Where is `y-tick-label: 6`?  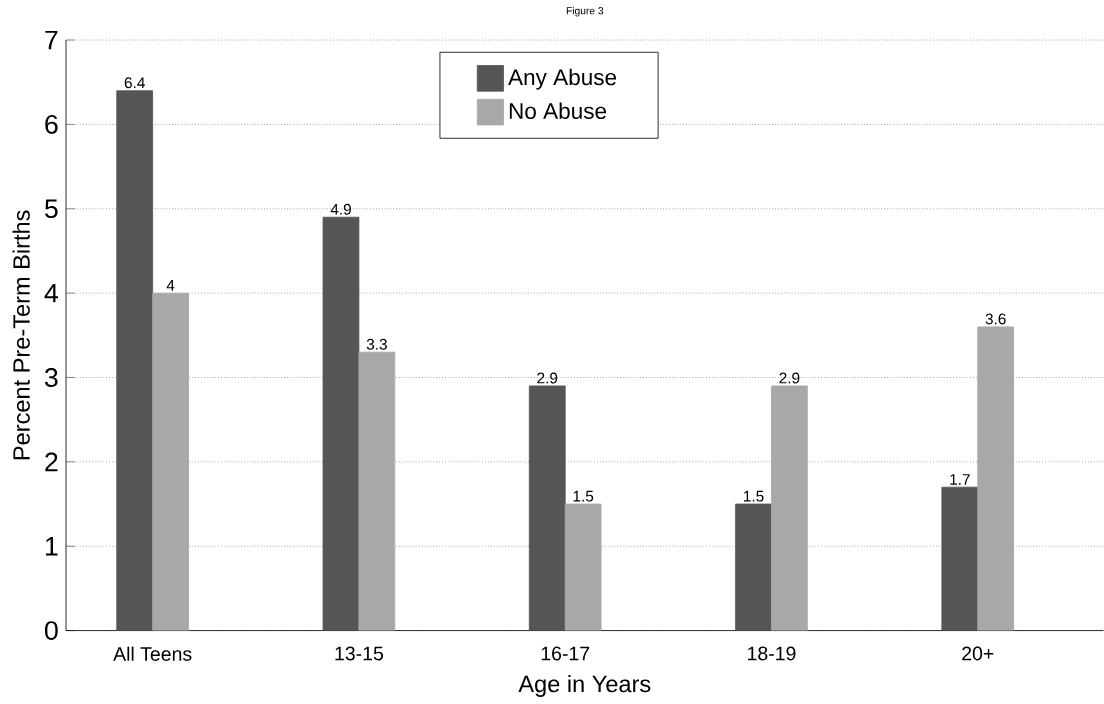 y-tick-label: 6 is located at coordinates (51, 124).